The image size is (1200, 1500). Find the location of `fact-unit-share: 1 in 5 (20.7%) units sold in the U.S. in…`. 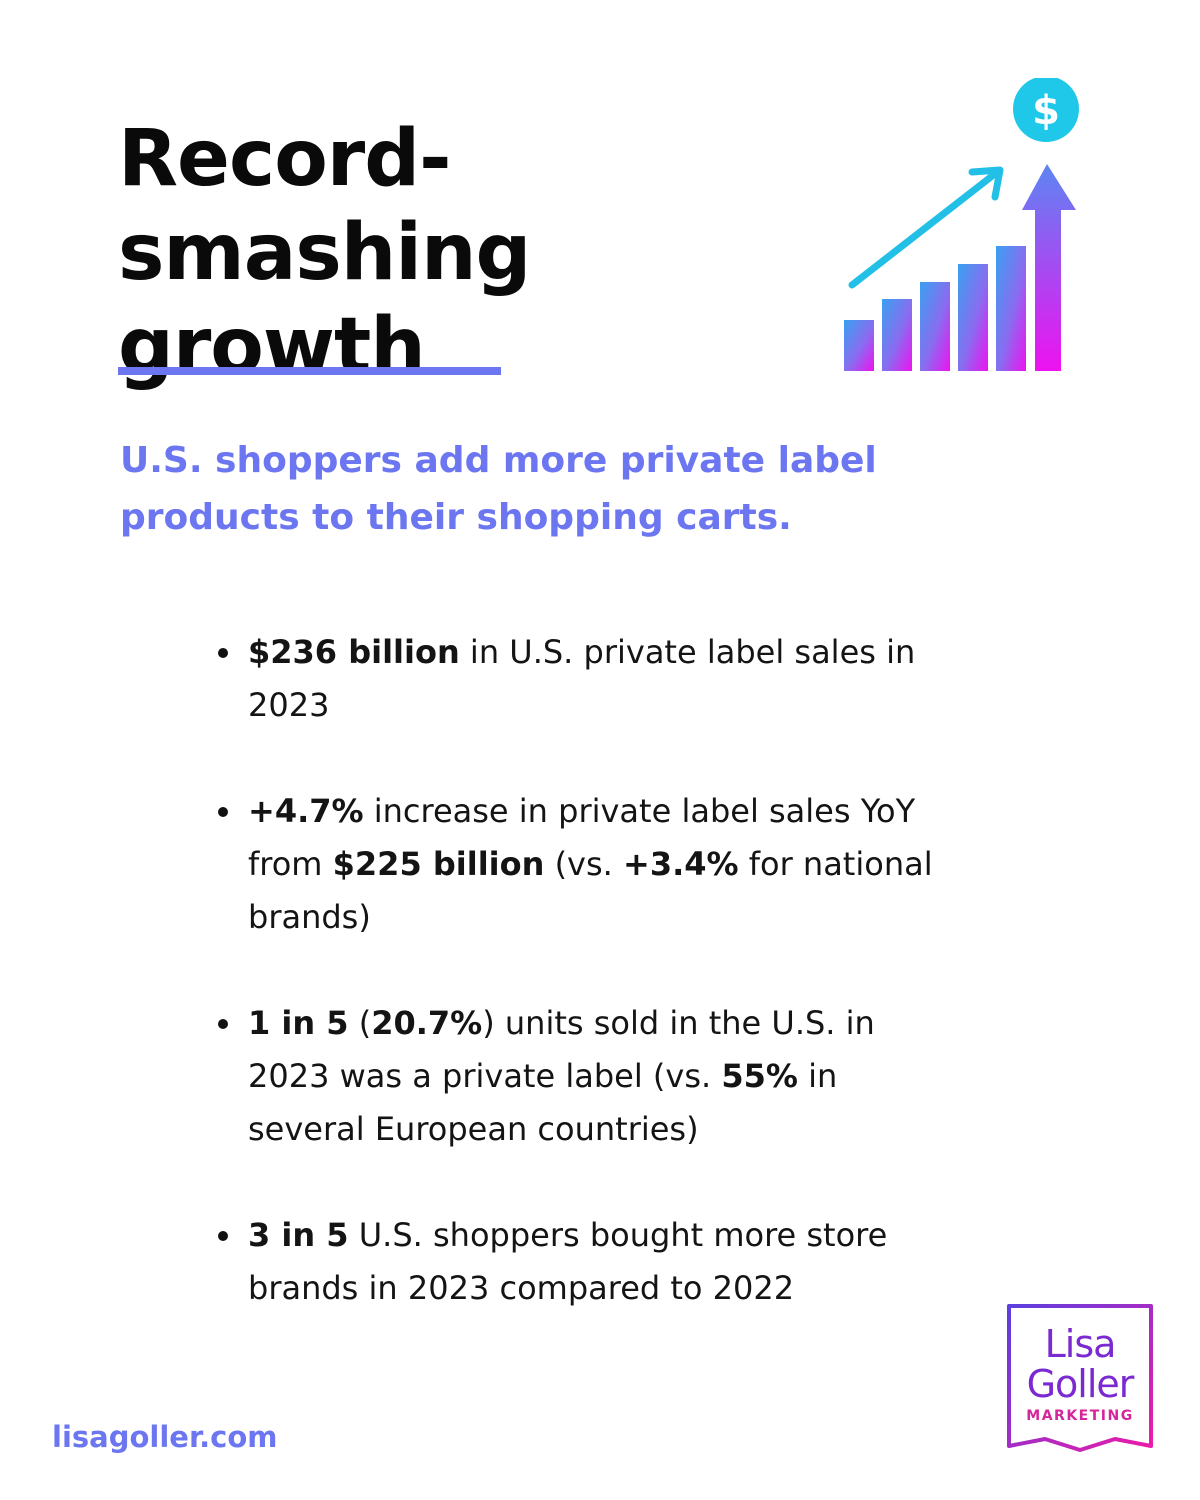

fact-unit-share: 1 in 5 (20.7%) units sold in the U.S. in… is located at coordinates (614, 1076).